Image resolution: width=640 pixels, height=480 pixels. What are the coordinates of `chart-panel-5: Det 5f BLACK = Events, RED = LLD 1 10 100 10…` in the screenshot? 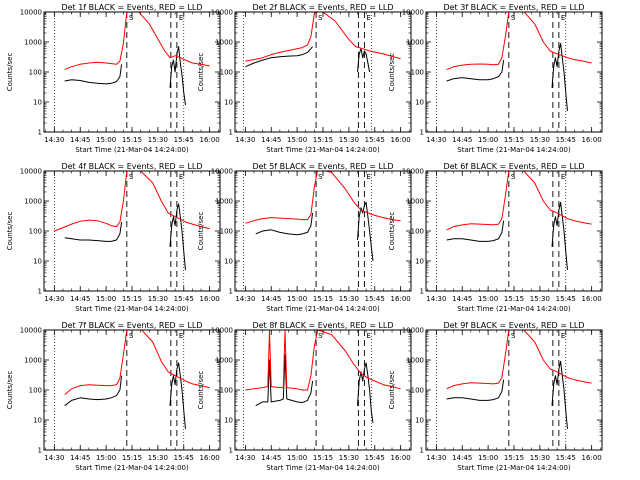 It's located at (304, 237).